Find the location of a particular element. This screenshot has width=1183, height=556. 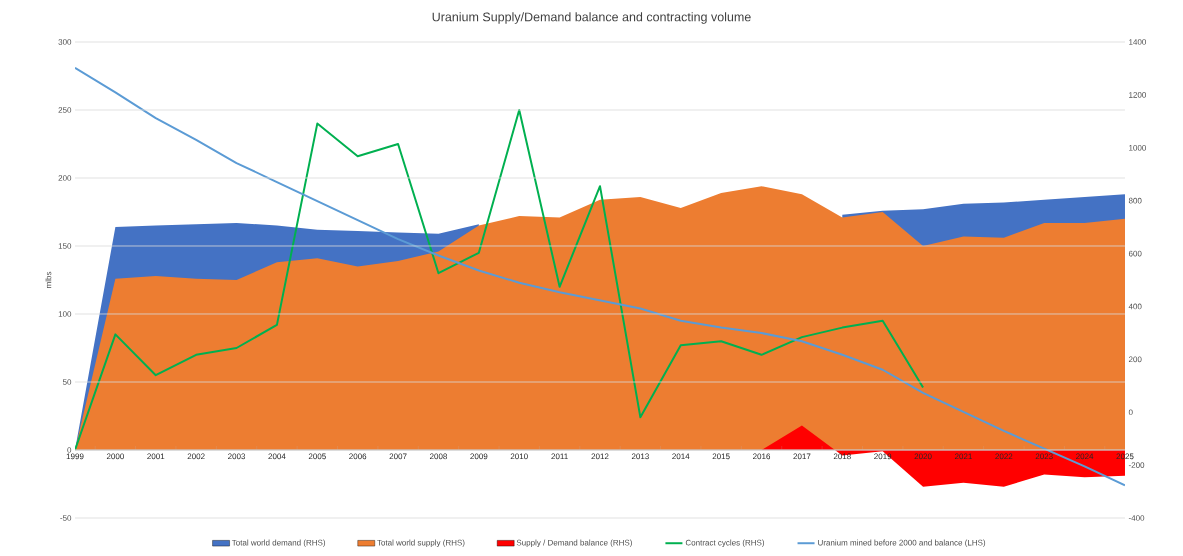

x-tick-label: 2014 is located at coordinates (681, 456).